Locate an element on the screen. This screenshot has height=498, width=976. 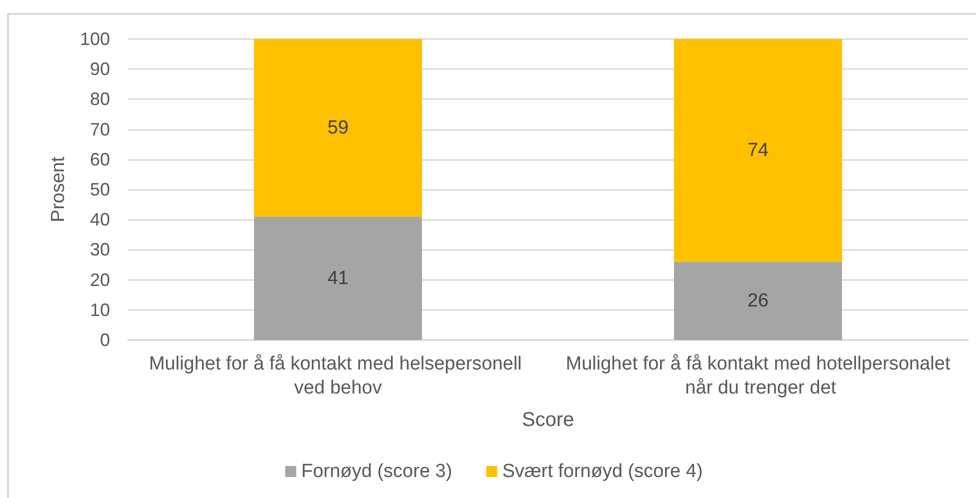
data-label: 26 is located at coordinates (758, 301).